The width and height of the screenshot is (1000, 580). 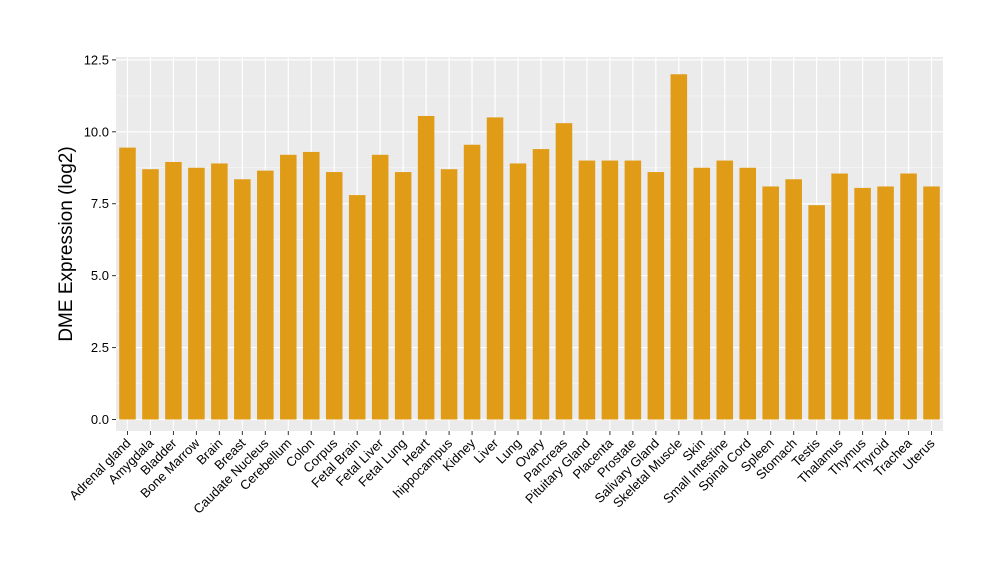 I want to click on y-tick-label: 10.0, so click(x=96, y=131).